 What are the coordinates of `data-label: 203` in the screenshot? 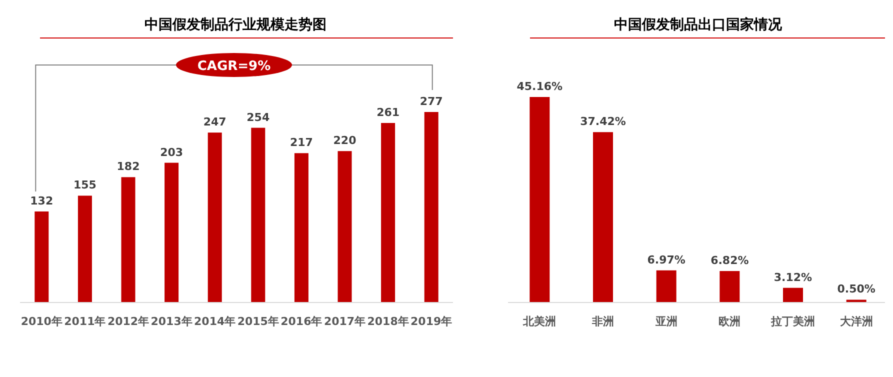 It's located at (172, 152).